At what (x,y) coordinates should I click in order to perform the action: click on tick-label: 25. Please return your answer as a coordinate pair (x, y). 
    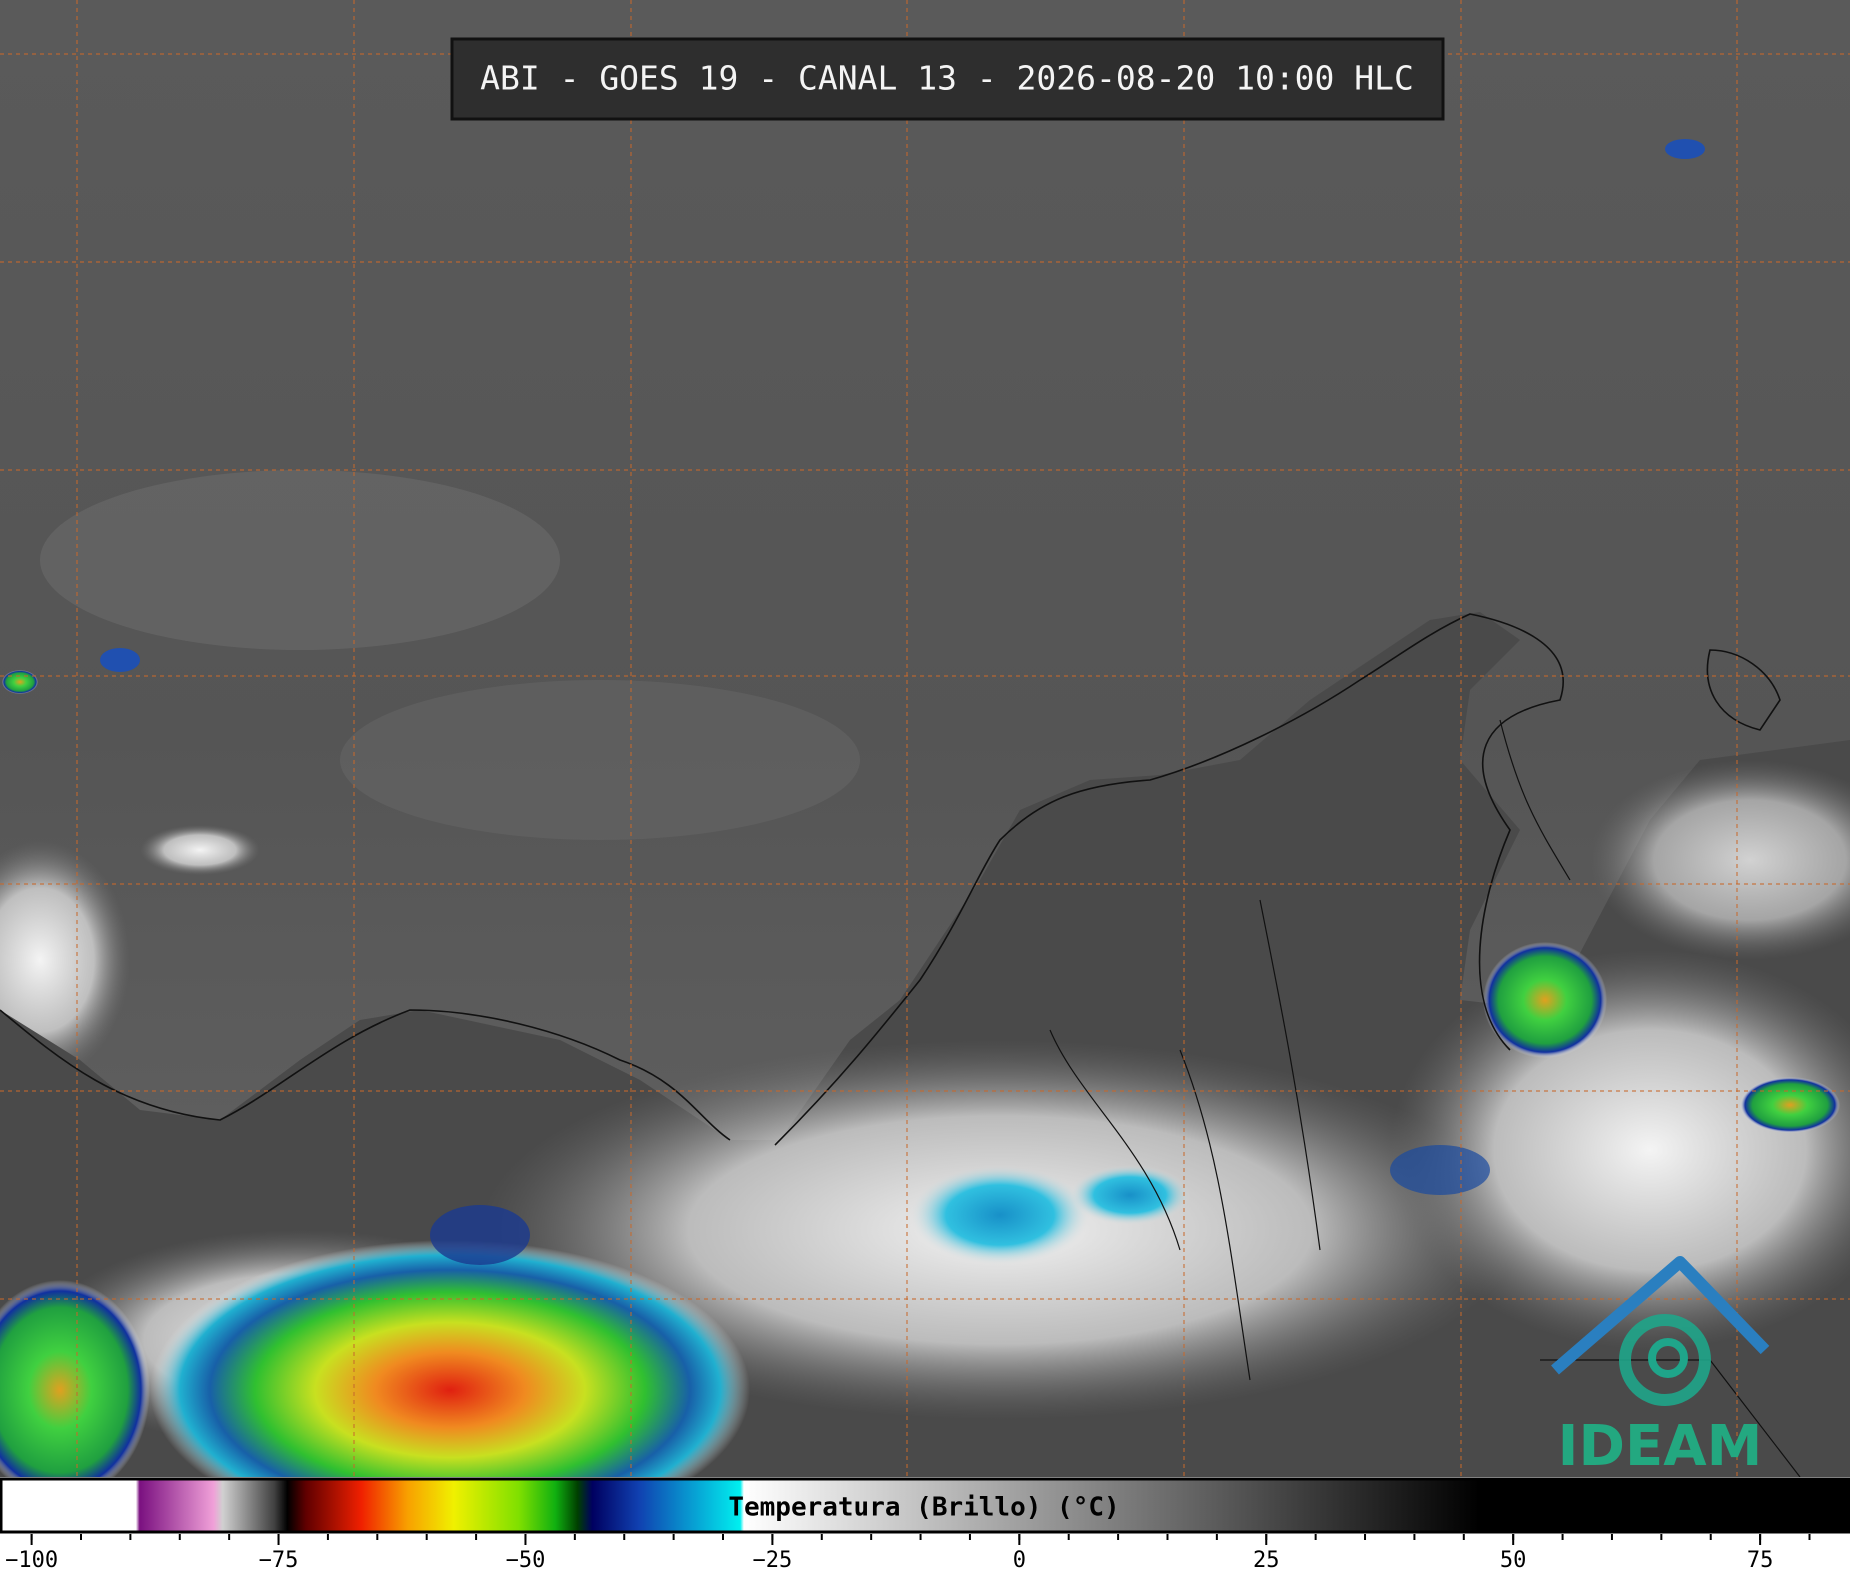
    Looking at the image, I should click on (1266, 1560).